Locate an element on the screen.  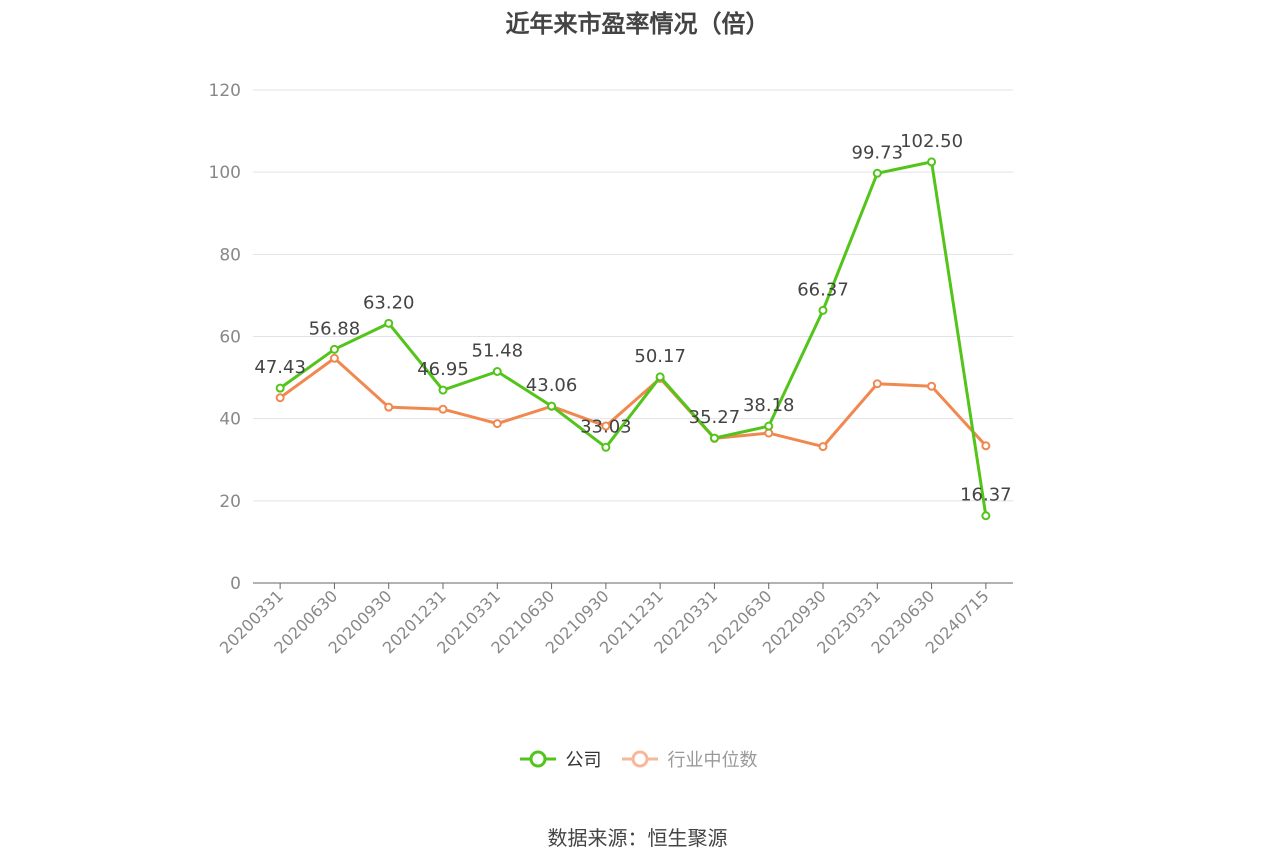
y-tick-label: 40 is located at coordinates (230, 420).